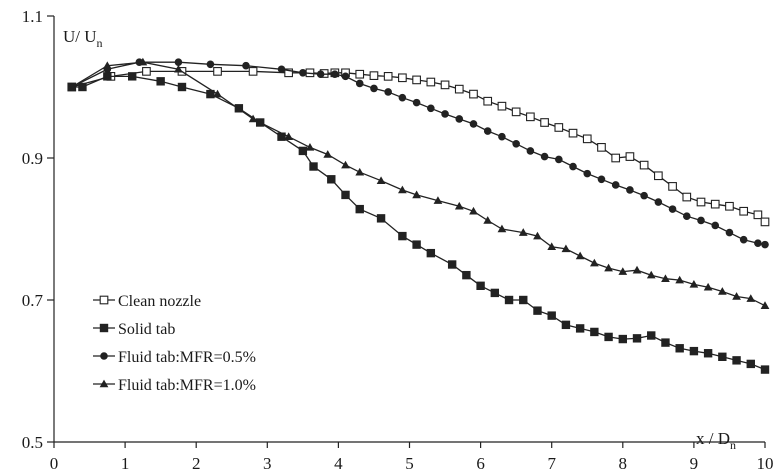 This screenshot has width=774, height=476. What do you see at coordinates (338, 463) in the screenshot?
I see `x-tick-label: 4` at bounding box center [338, 463].